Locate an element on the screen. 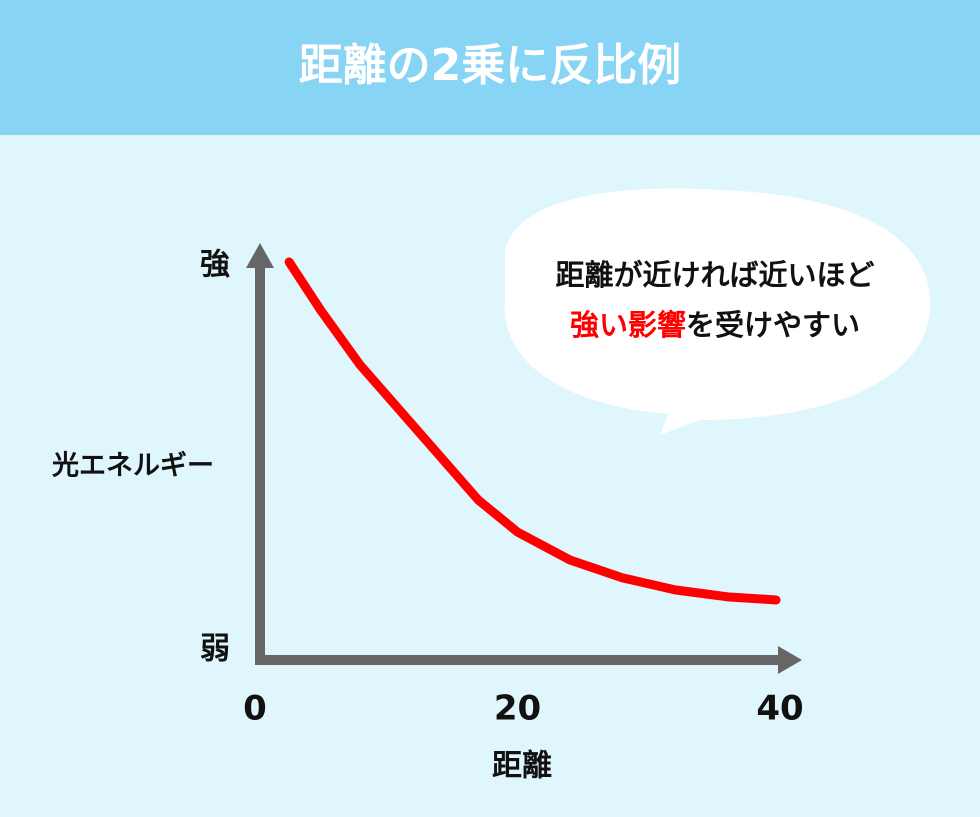  chart-title: 距離の2乗に反比例 is located at coordinates (490, 65).